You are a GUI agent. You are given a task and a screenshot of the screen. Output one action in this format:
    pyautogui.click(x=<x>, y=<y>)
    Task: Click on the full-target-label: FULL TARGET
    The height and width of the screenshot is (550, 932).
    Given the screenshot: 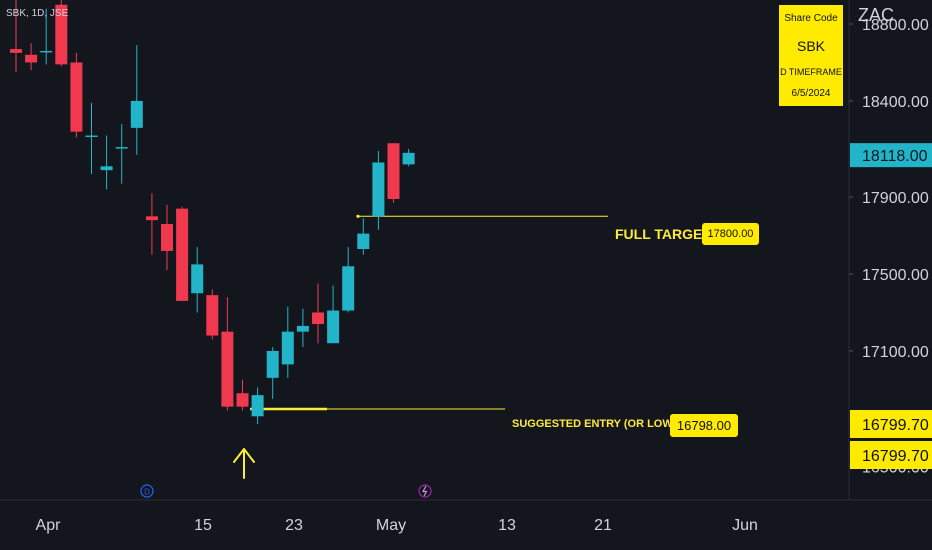 What is the action you would take?
    pyautogui.click(x=663, y=234)
    